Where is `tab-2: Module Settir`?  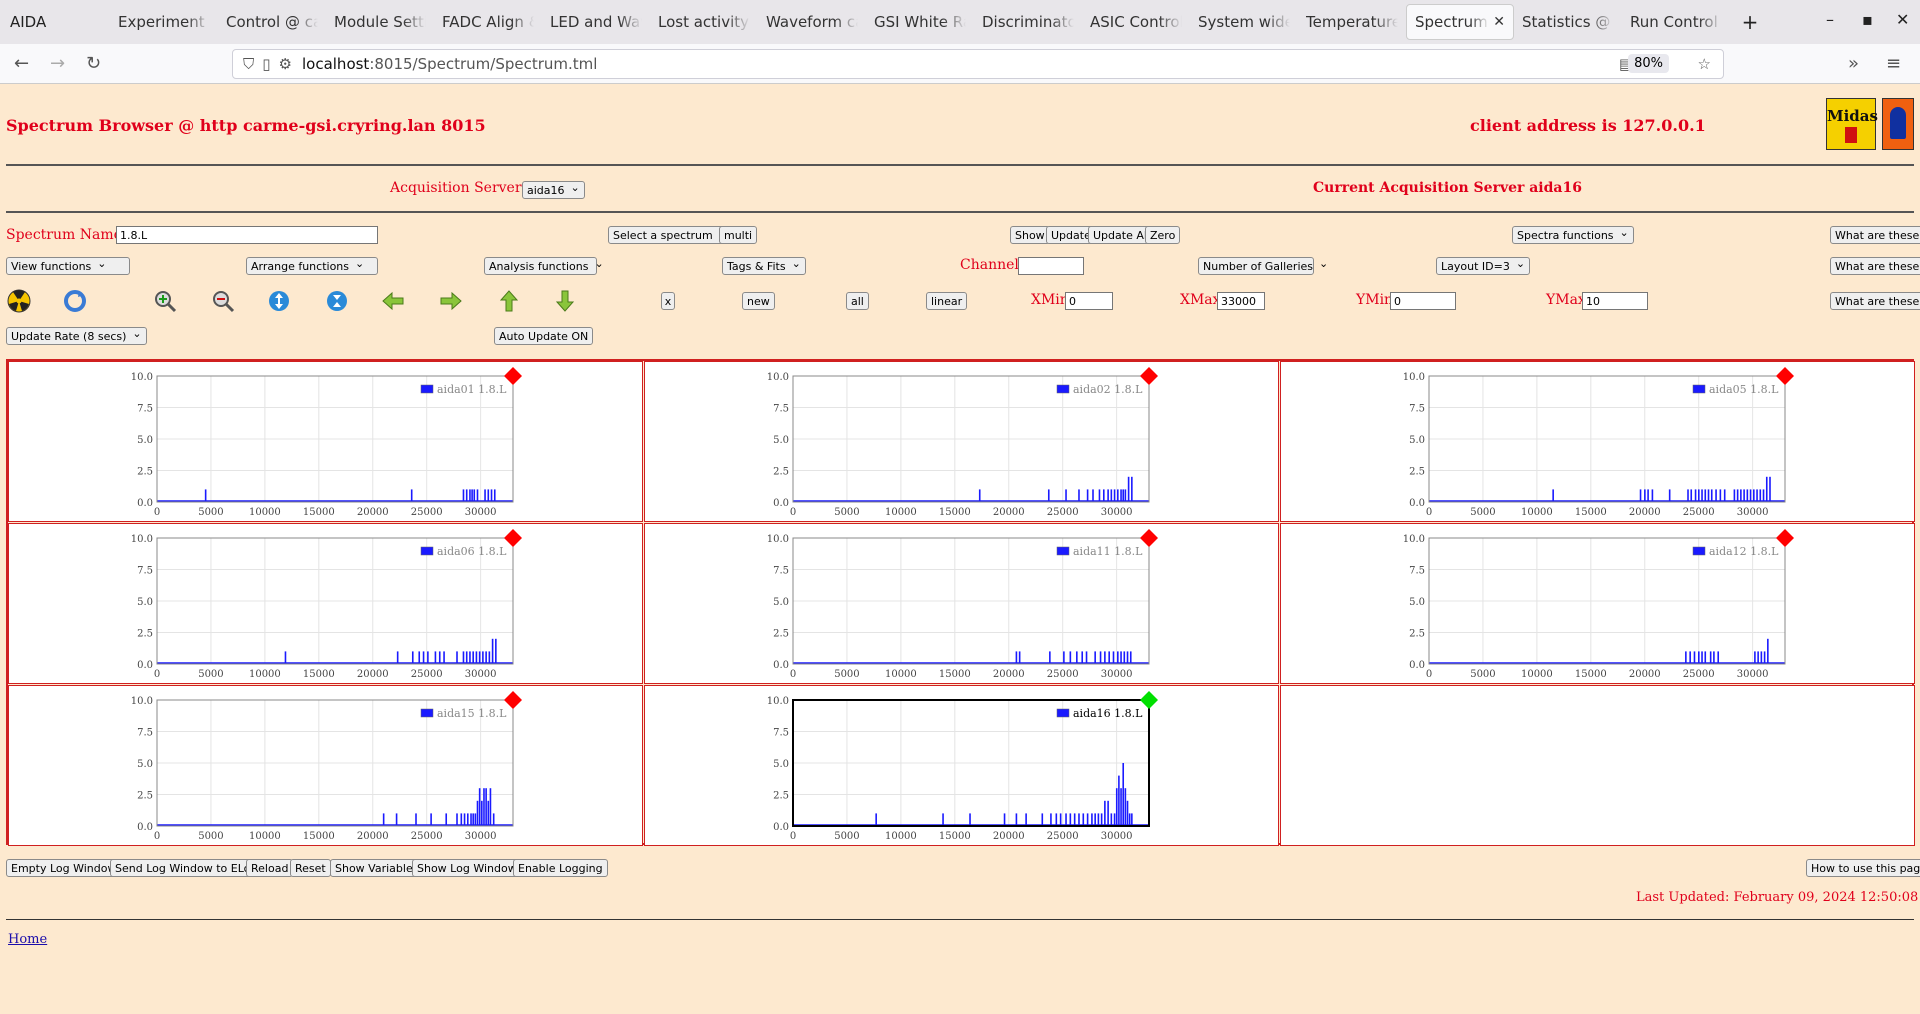 tab-2: Module Settir is located at coordinates (380, 22).